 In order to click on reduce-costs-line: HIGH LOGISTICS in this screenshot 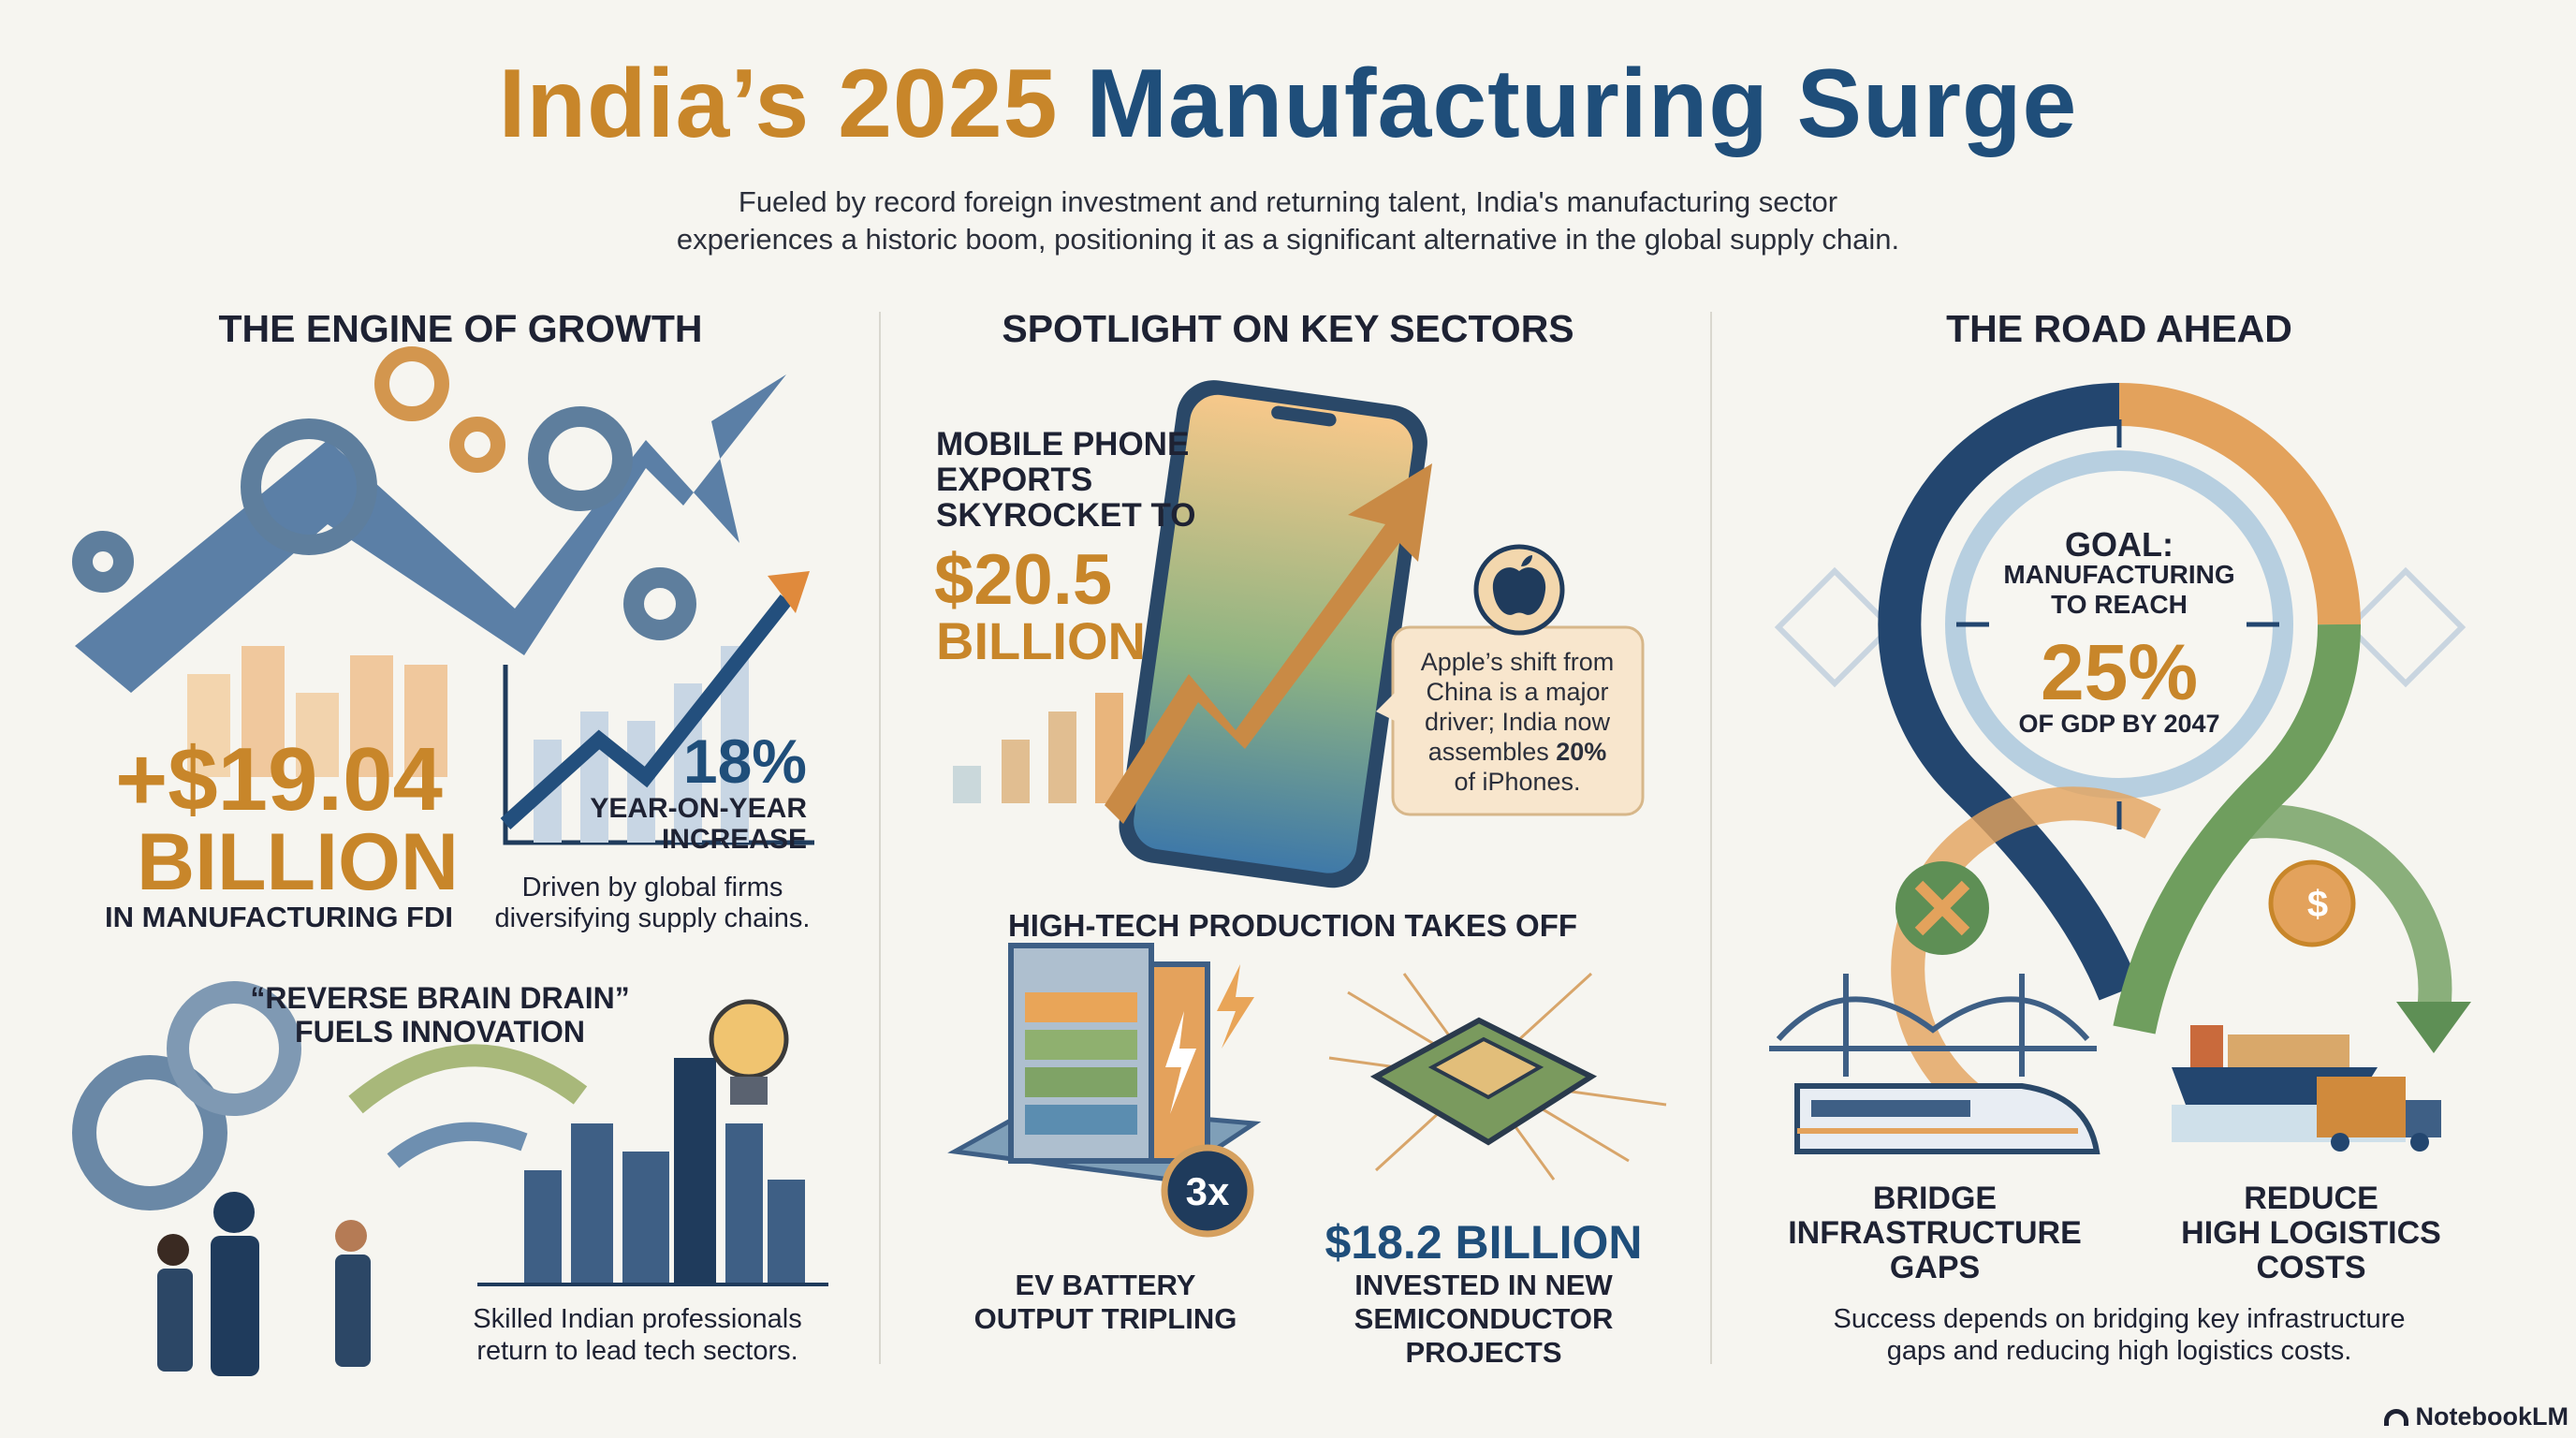, I will do `click(2311, 1233)`.